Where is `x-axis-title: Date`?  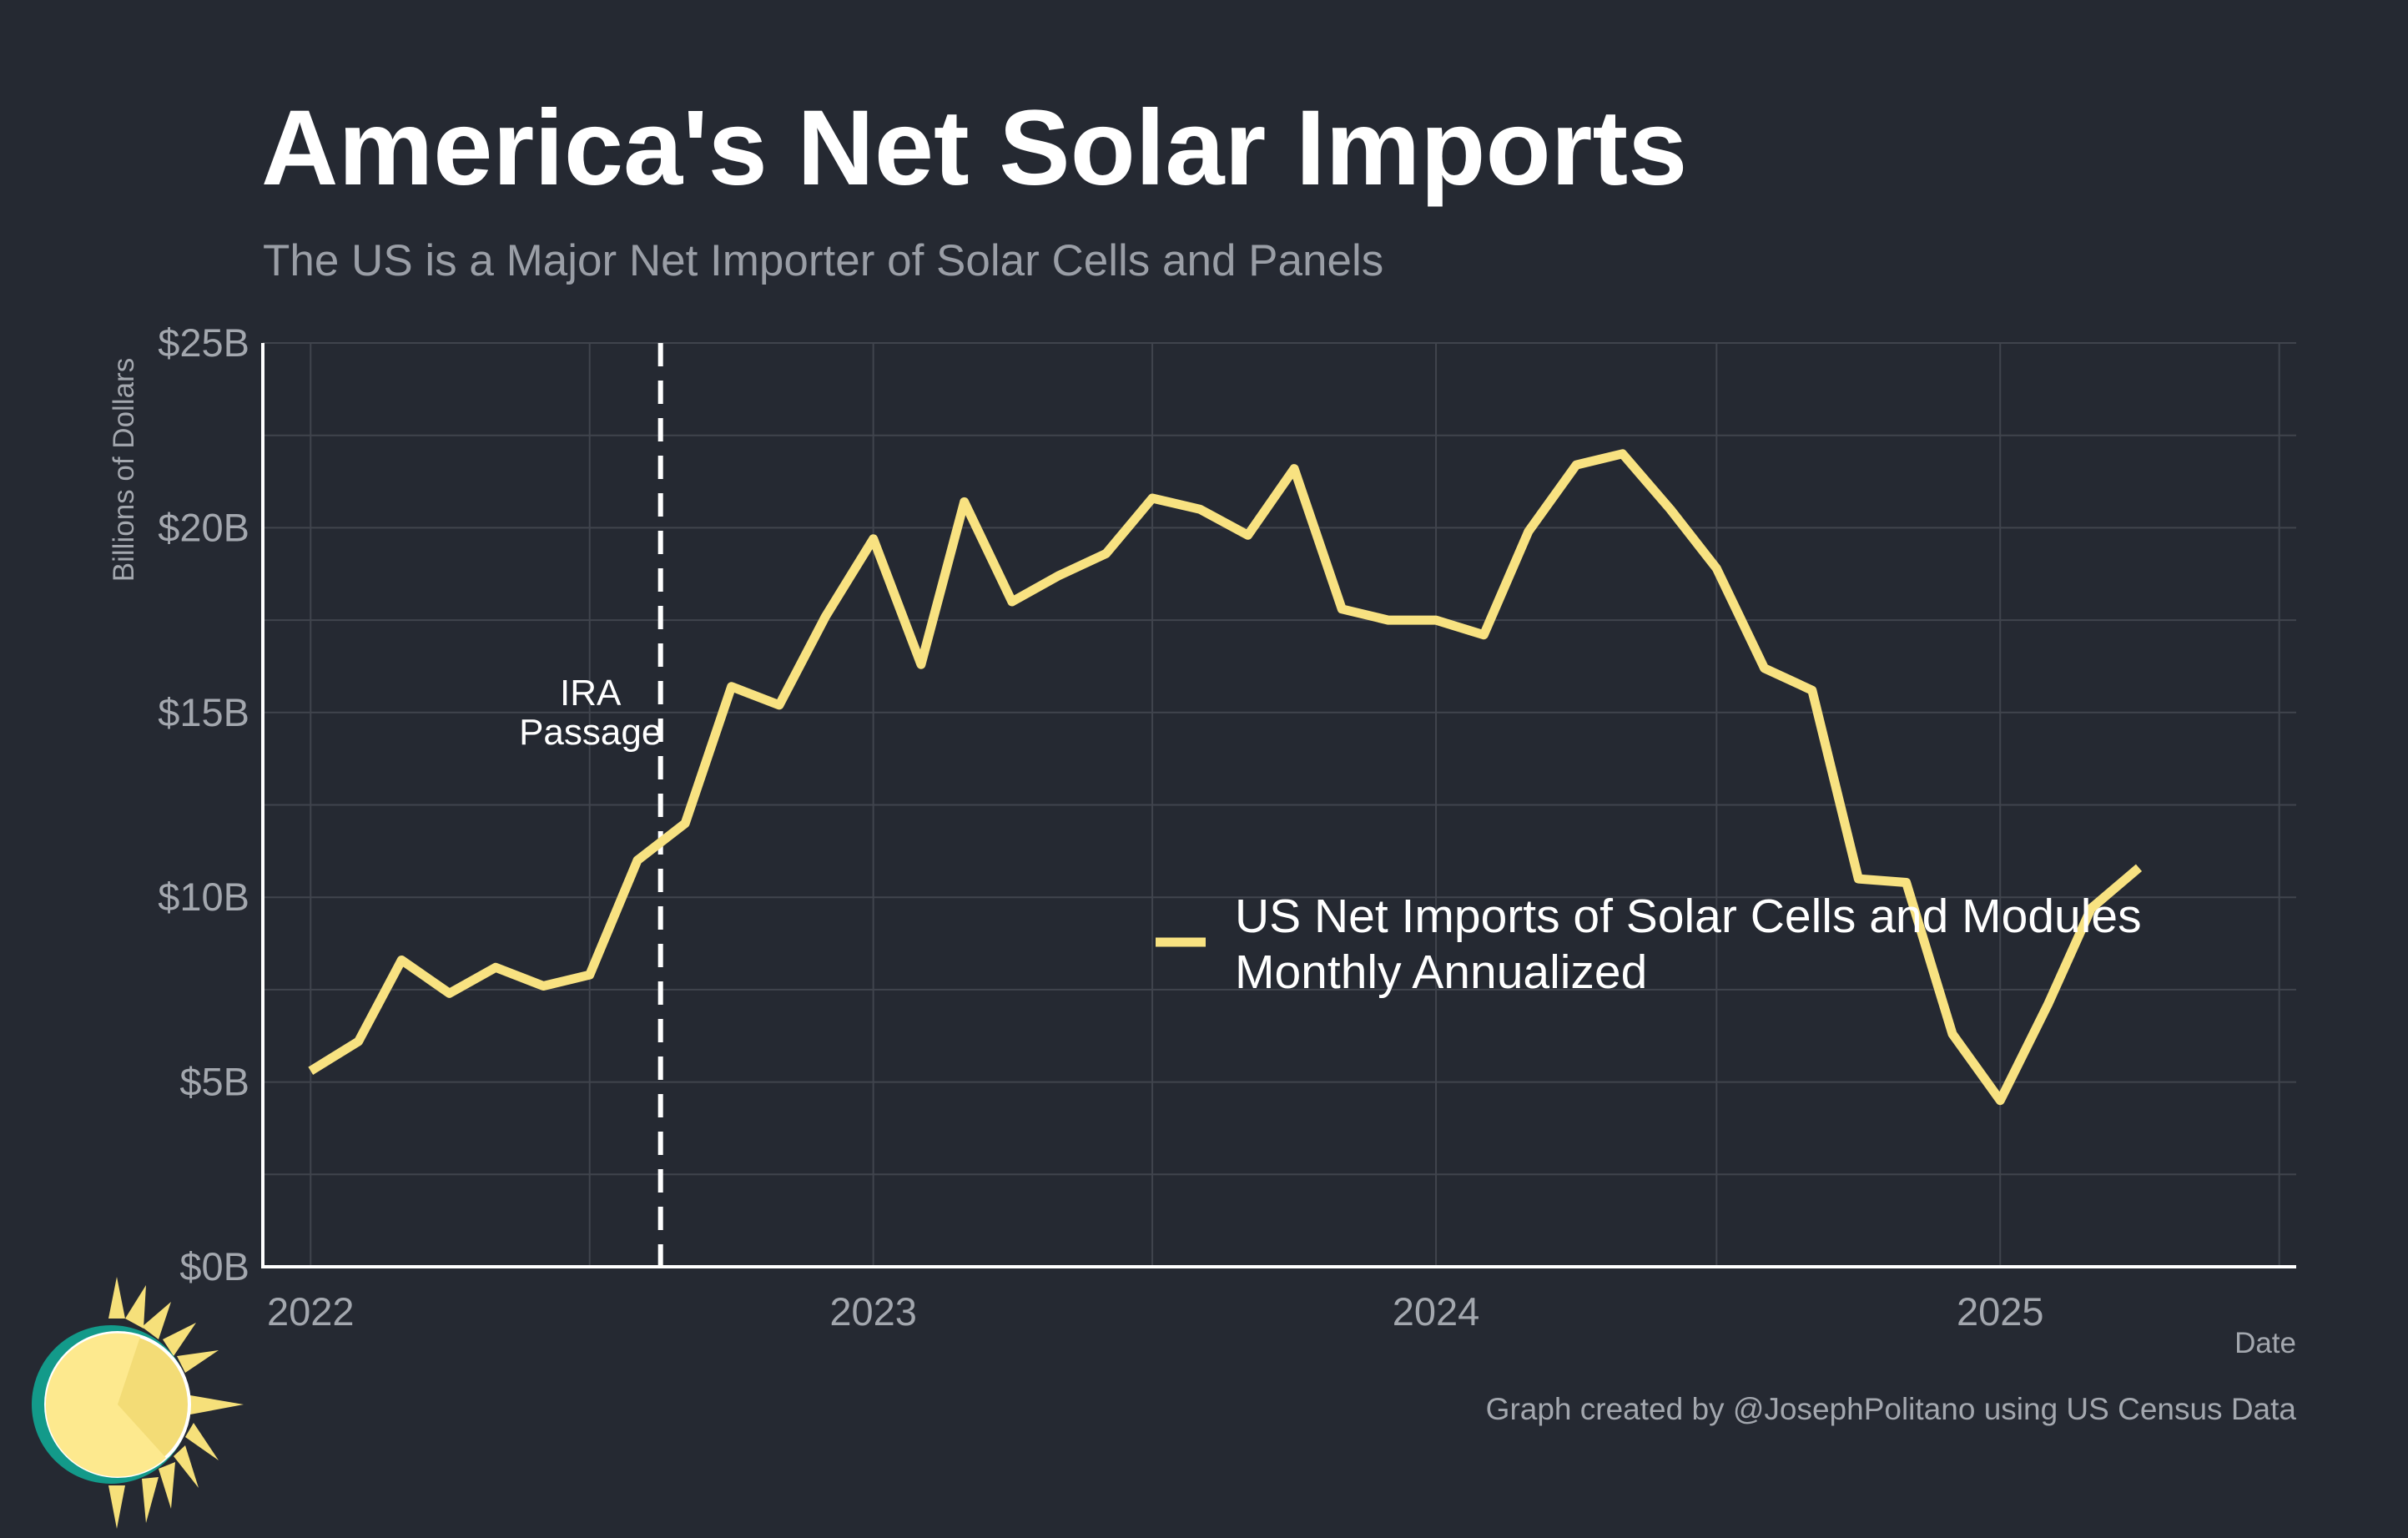 x-axis-title: Date is located at coordinates (2265, 1343).